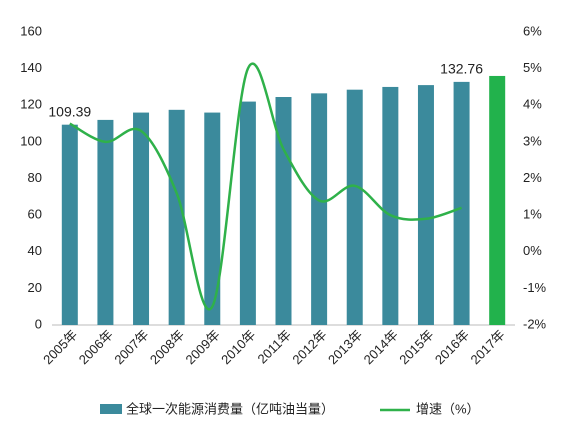 The width and height of the screenshot is (573, 434). What do you see at coordinates (238, 347) in the screenshot?
I see `x-tick-label: 2010年` at bounding box center [238, 347].